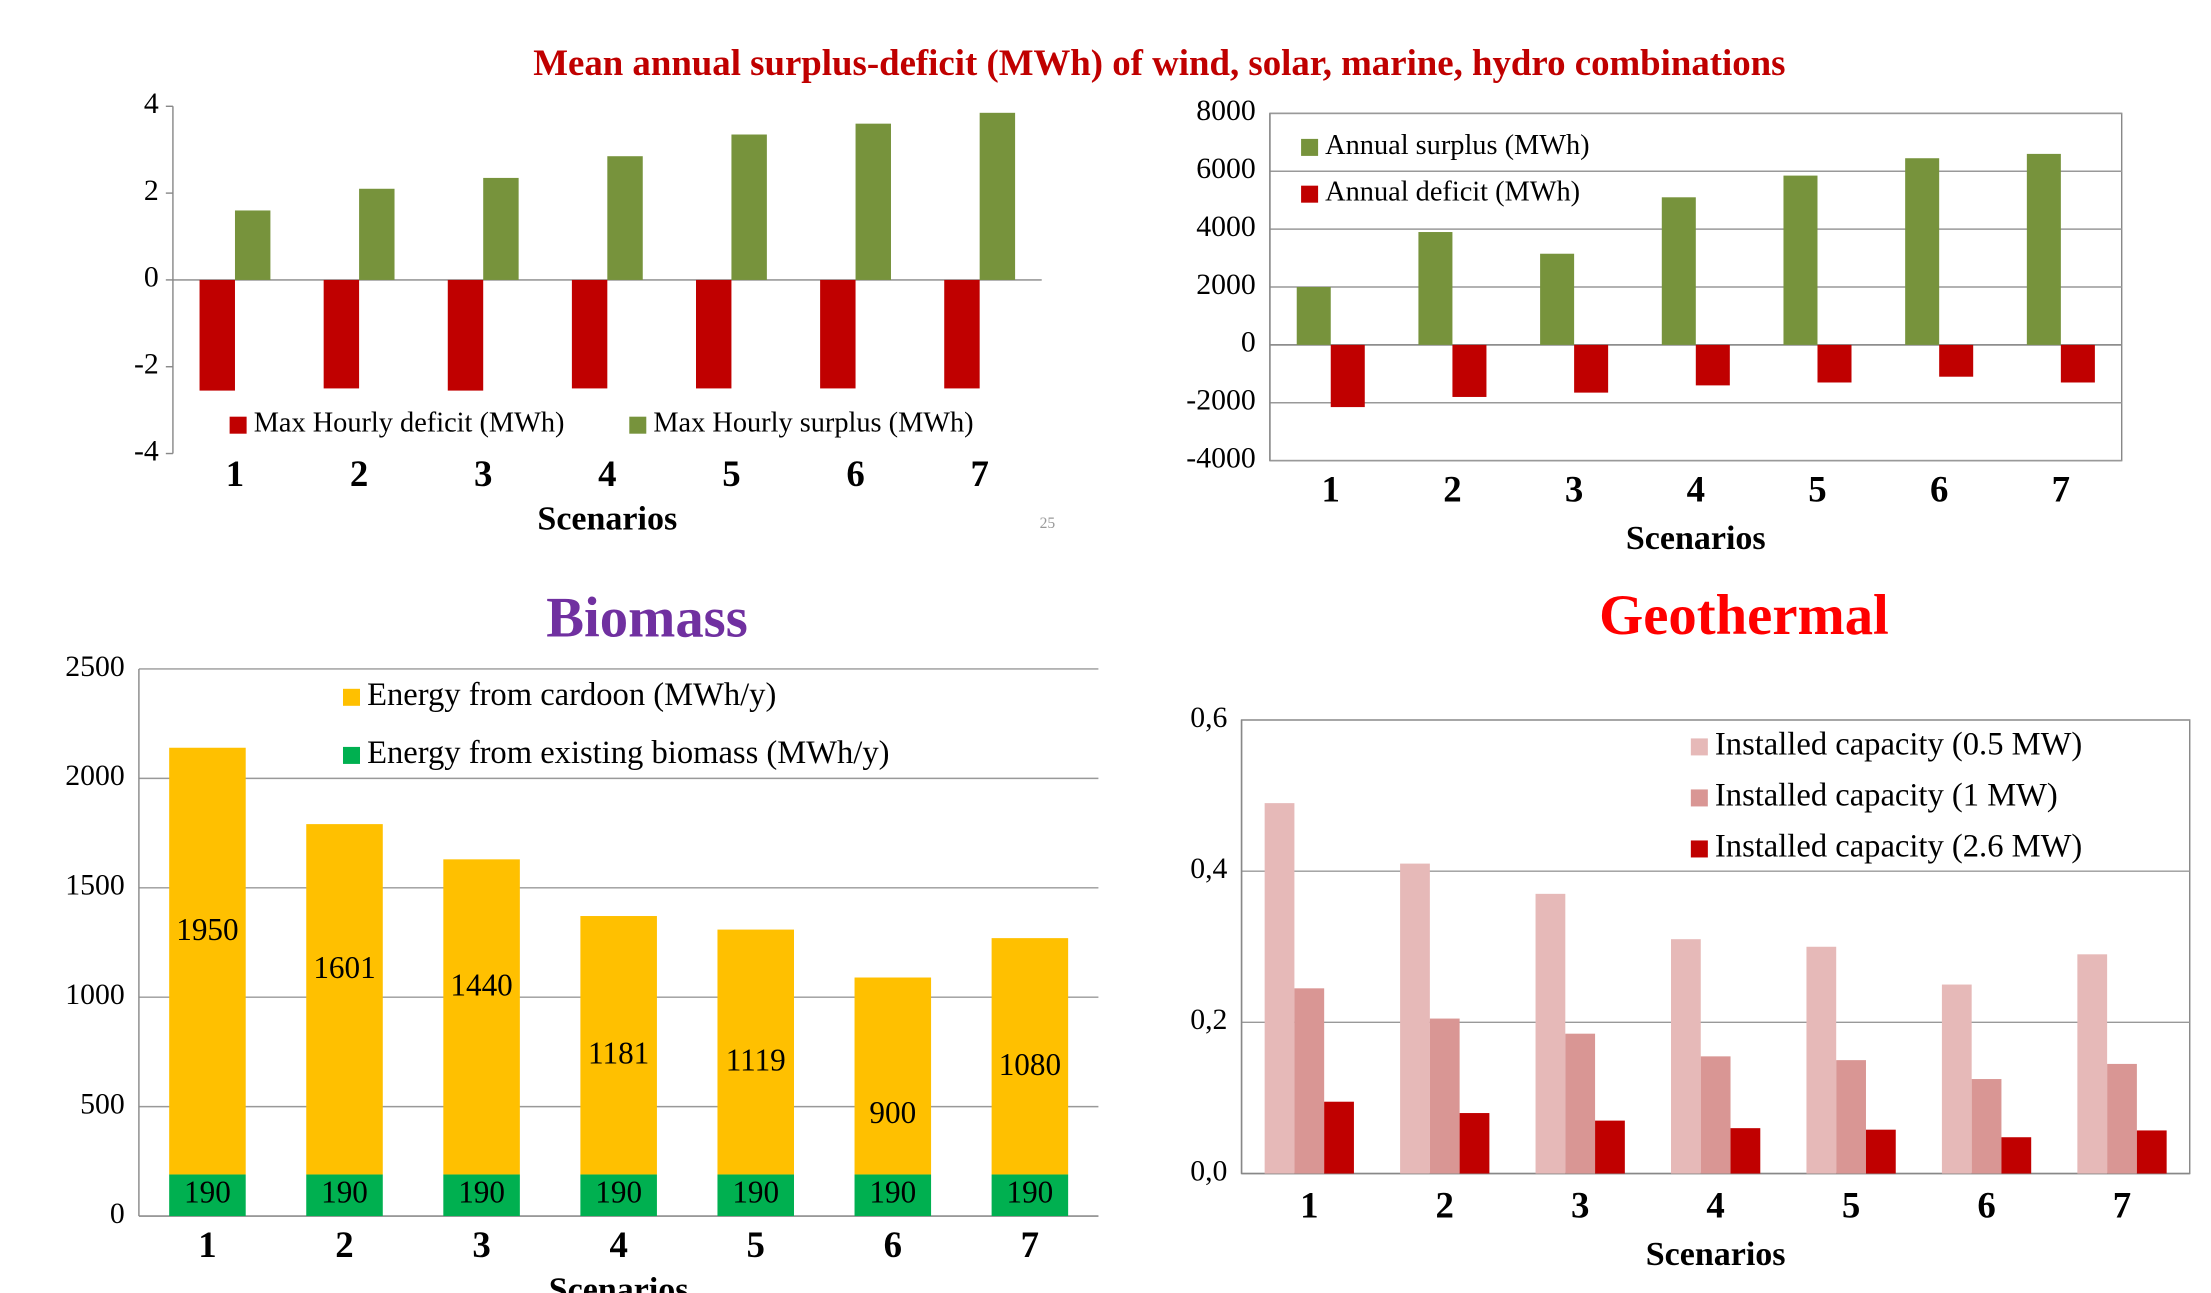 This screenshot has width=2211, height=1293. Describe the element at coordinates (571, 695) in the screenshot. I see `legend-label: Energy from cardoon (MWh/y)` at that location.